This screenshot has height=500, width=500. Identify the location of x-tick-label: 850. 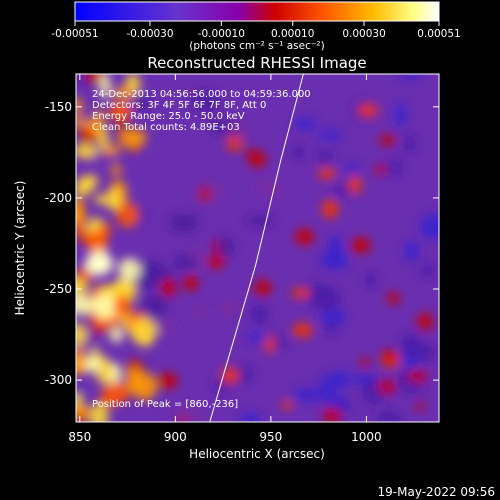
(79, 437).